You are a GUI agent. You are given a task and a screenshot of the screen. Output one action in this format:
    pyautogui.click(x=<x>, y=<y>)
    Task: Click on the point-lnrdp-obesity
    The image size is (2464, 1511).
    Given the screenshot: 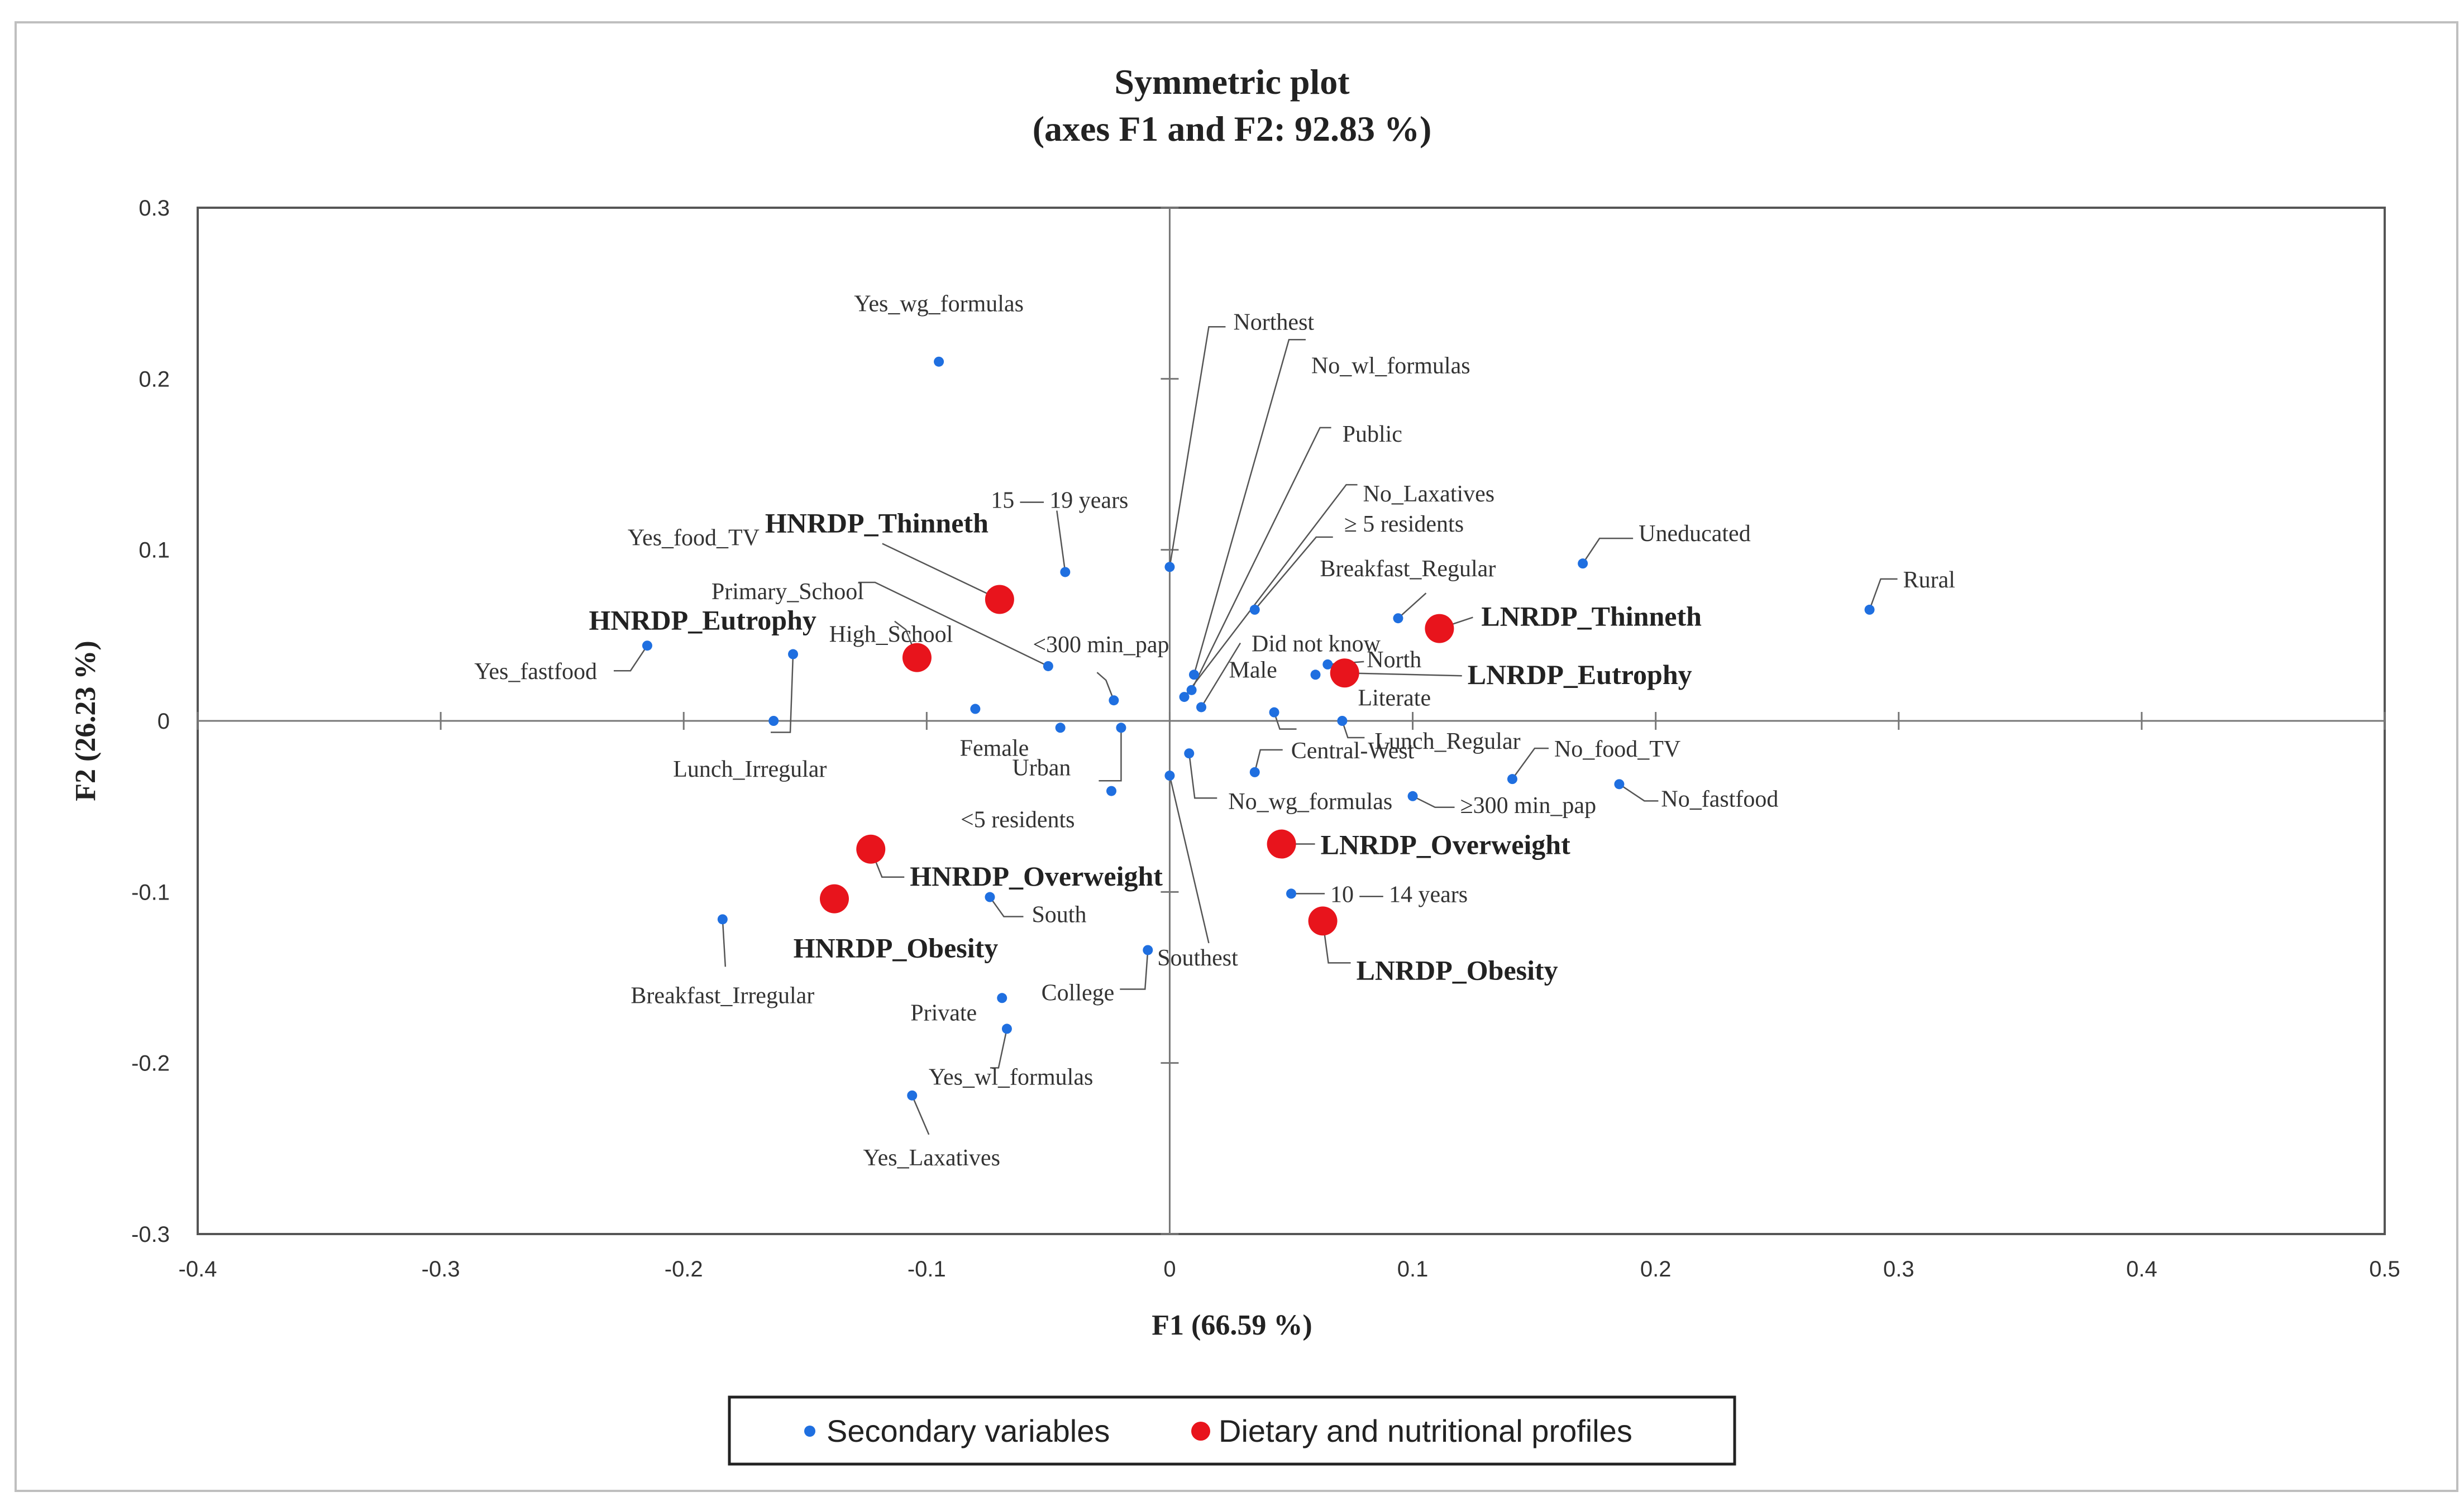 What is the action you would take?
    pyautogui.click(x=1323, y=921)
    